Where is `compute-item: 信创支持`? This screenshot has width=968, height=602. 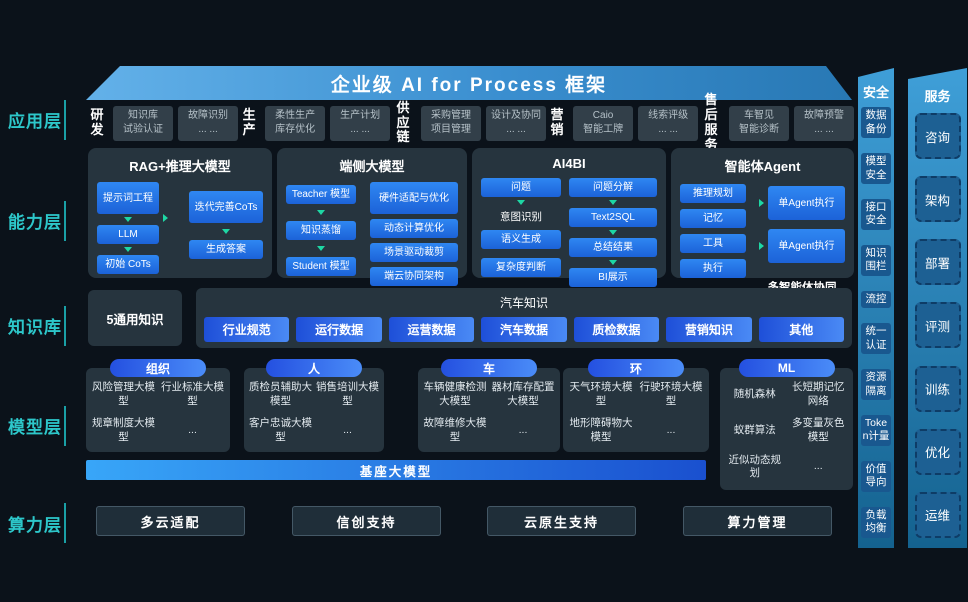
compute-item: 信创支持 is located at coordinates (366, 521).